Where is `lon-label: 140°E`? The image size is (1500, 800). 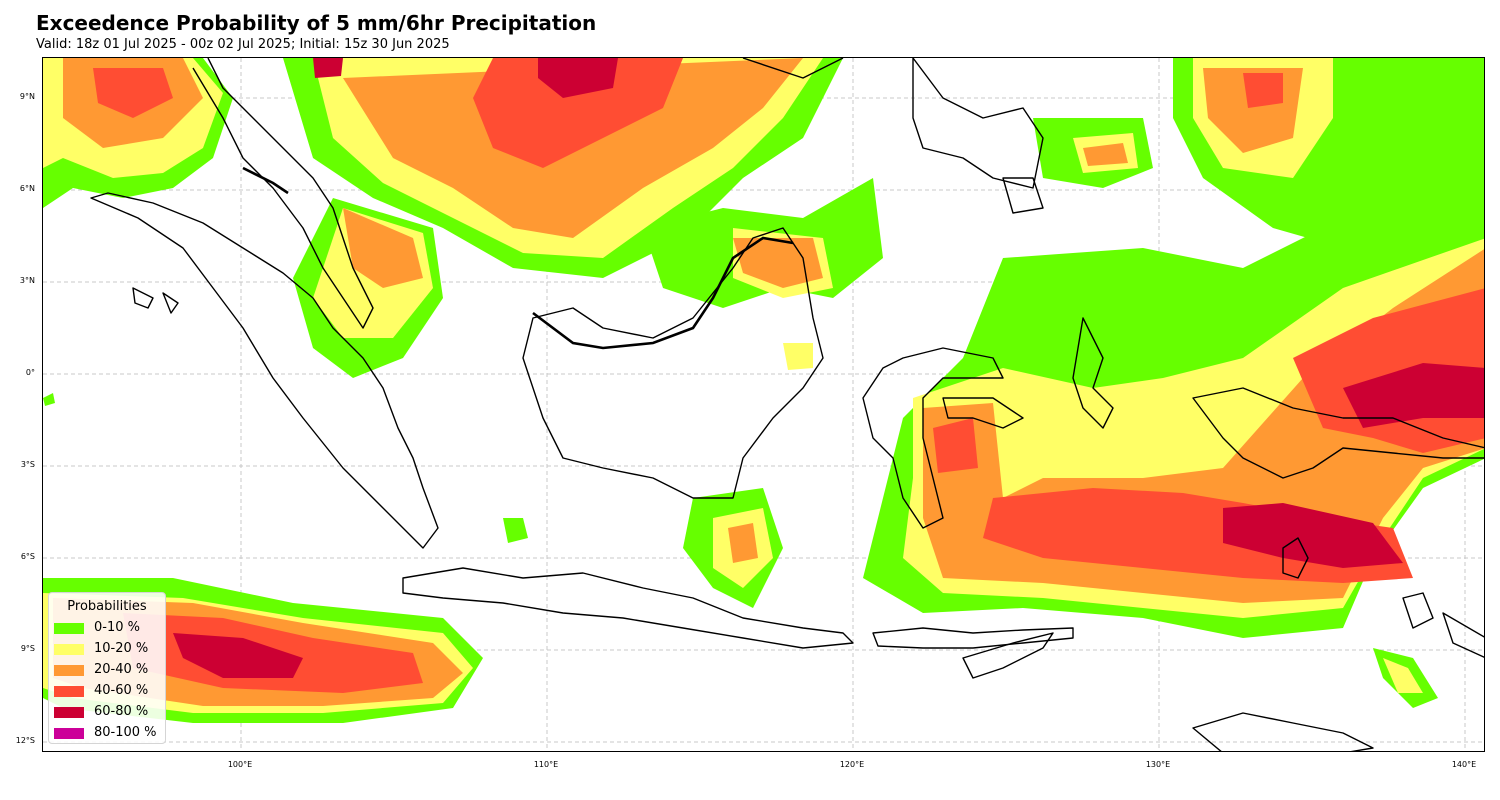 lon-label: 140°E is located at coordinates (1464, 764).